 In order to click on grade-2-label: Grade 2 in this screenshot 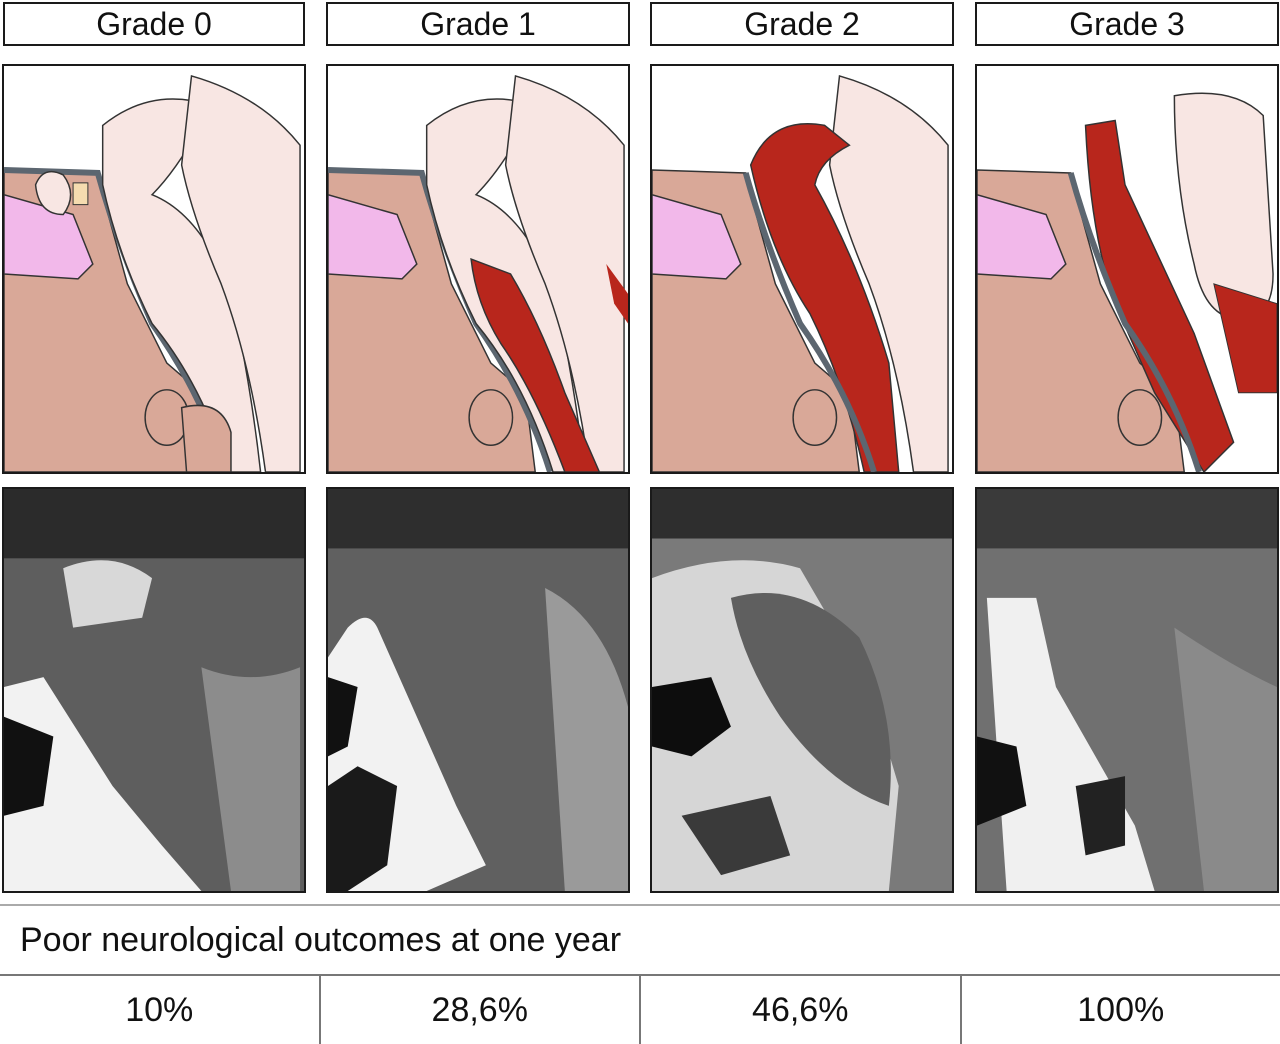, I will do `click(802, 24)`.